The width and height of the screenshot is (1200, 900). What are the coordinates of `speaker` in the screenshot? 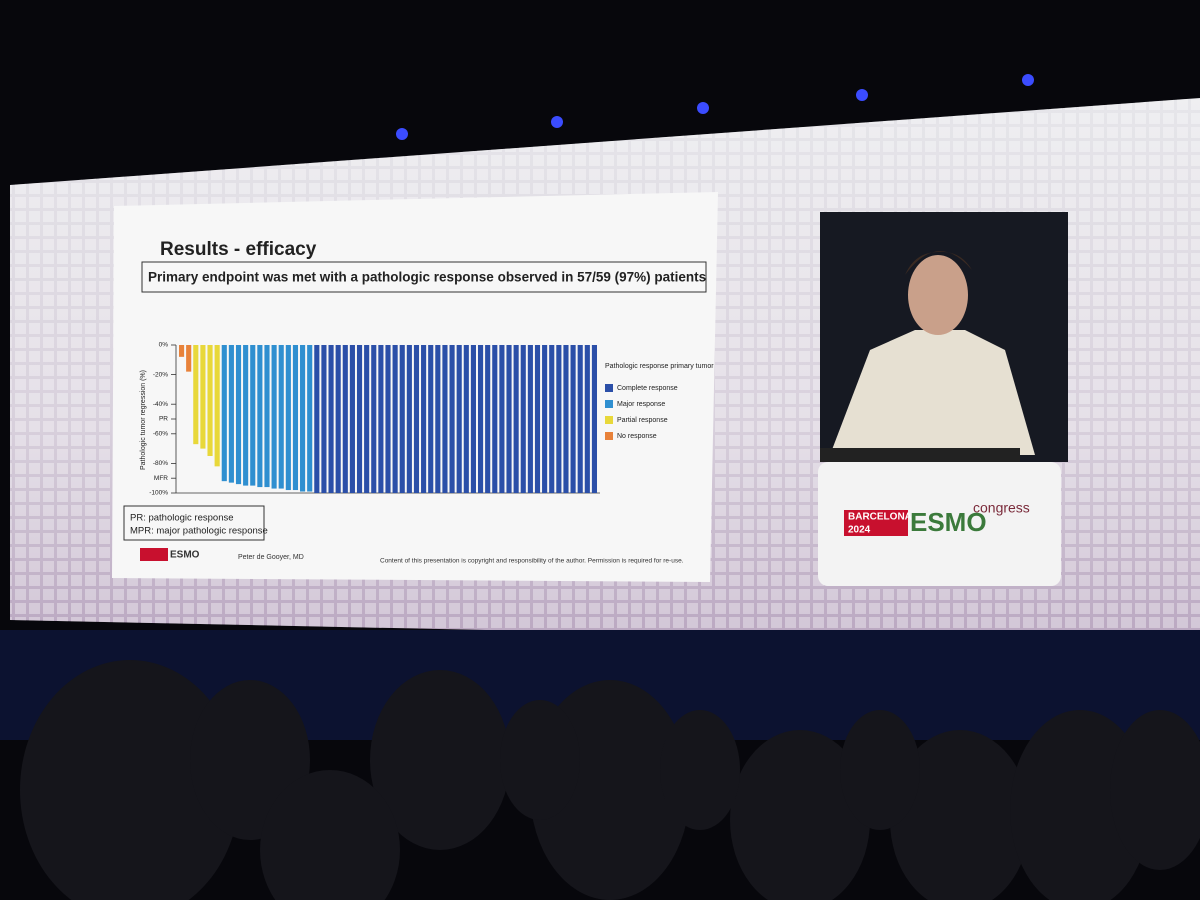 It's located at (927, 356).